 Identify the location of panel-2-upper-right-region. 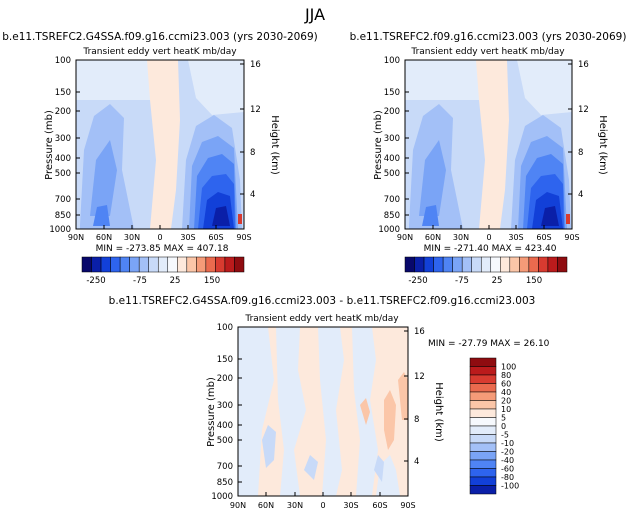
(544, 87).